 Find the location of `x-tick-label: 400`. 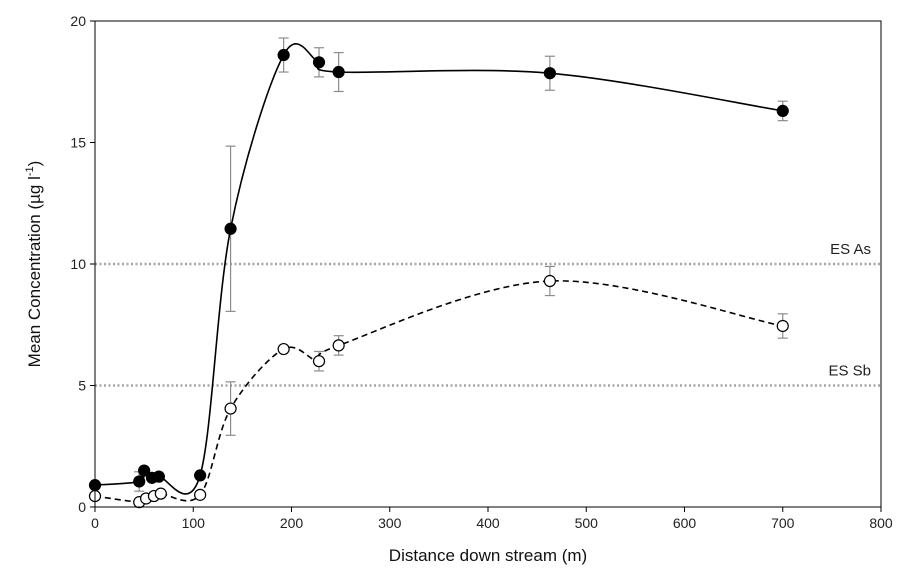

x-tick-label: 400 is located at coordinates (488, 523).